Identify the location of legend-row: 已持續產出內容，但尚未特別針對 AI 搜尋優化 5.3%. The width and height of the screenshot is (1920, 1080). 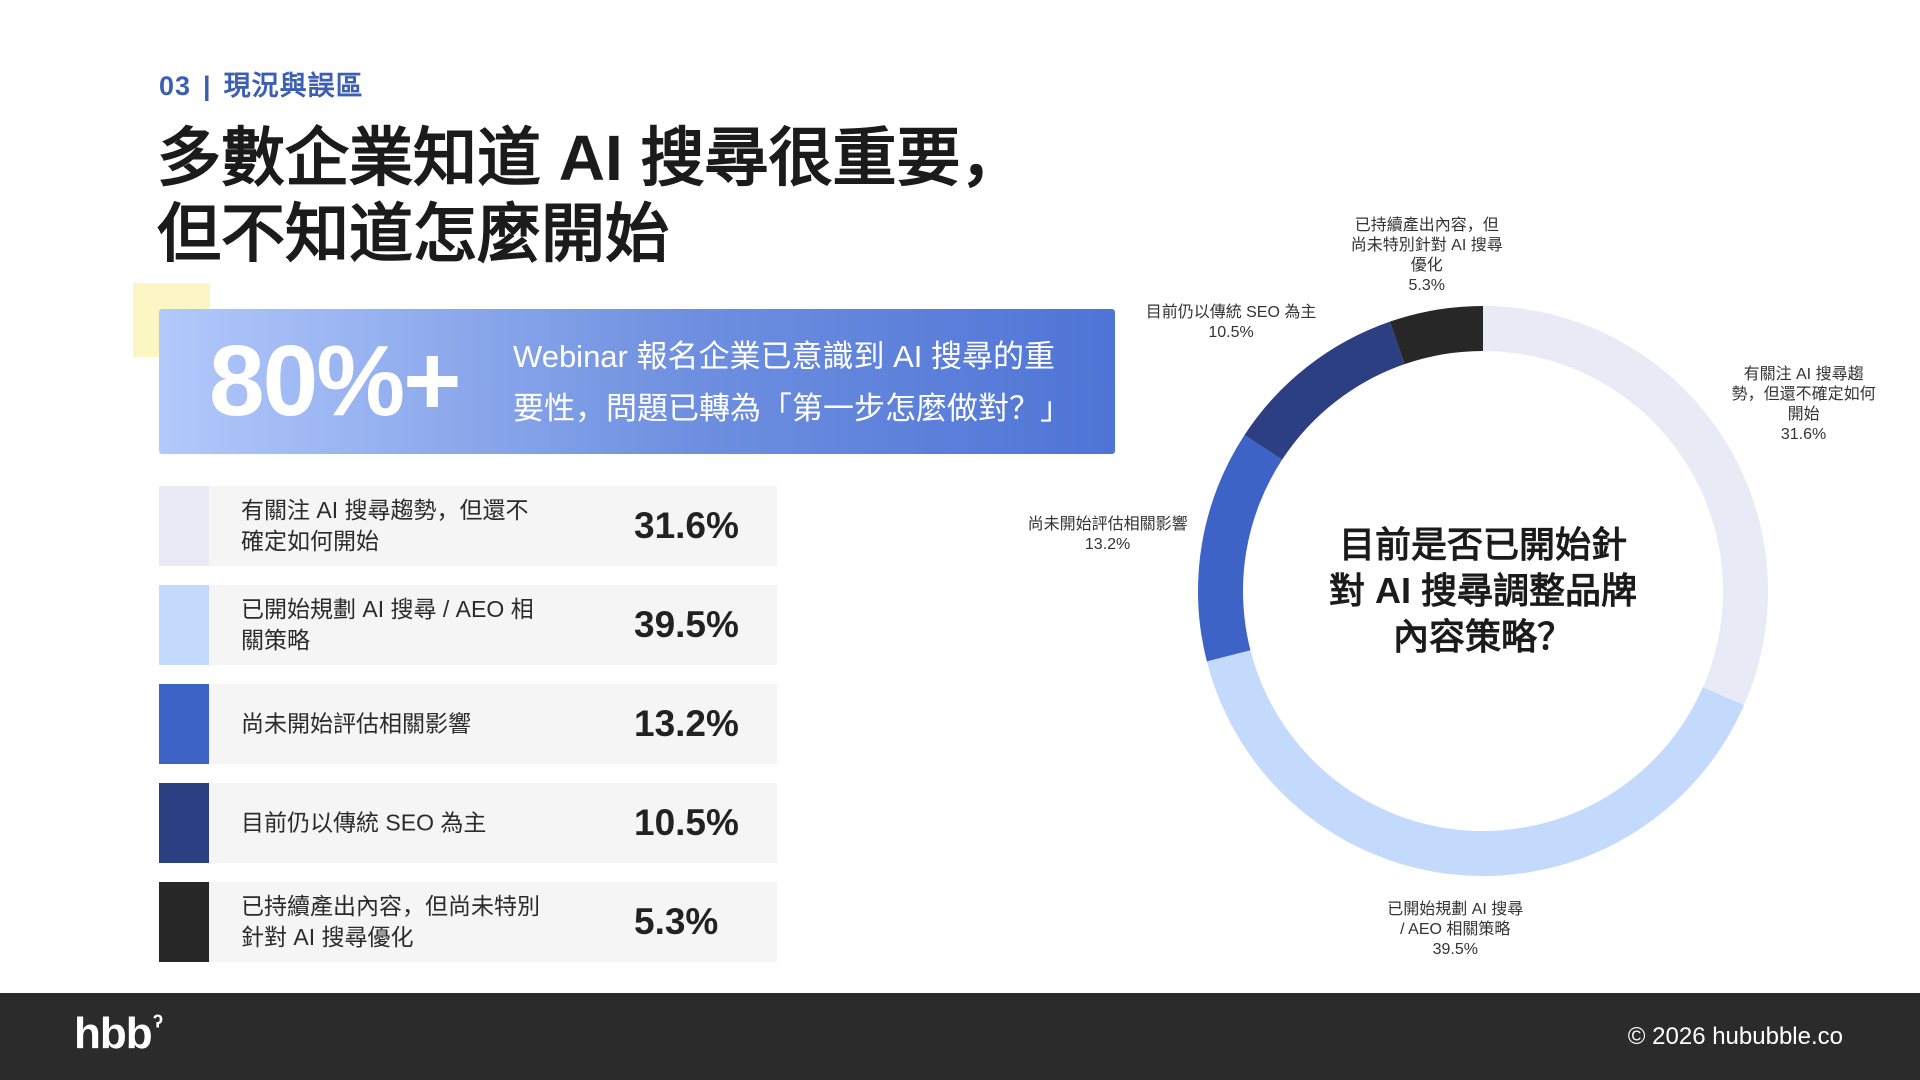
(468, 922).